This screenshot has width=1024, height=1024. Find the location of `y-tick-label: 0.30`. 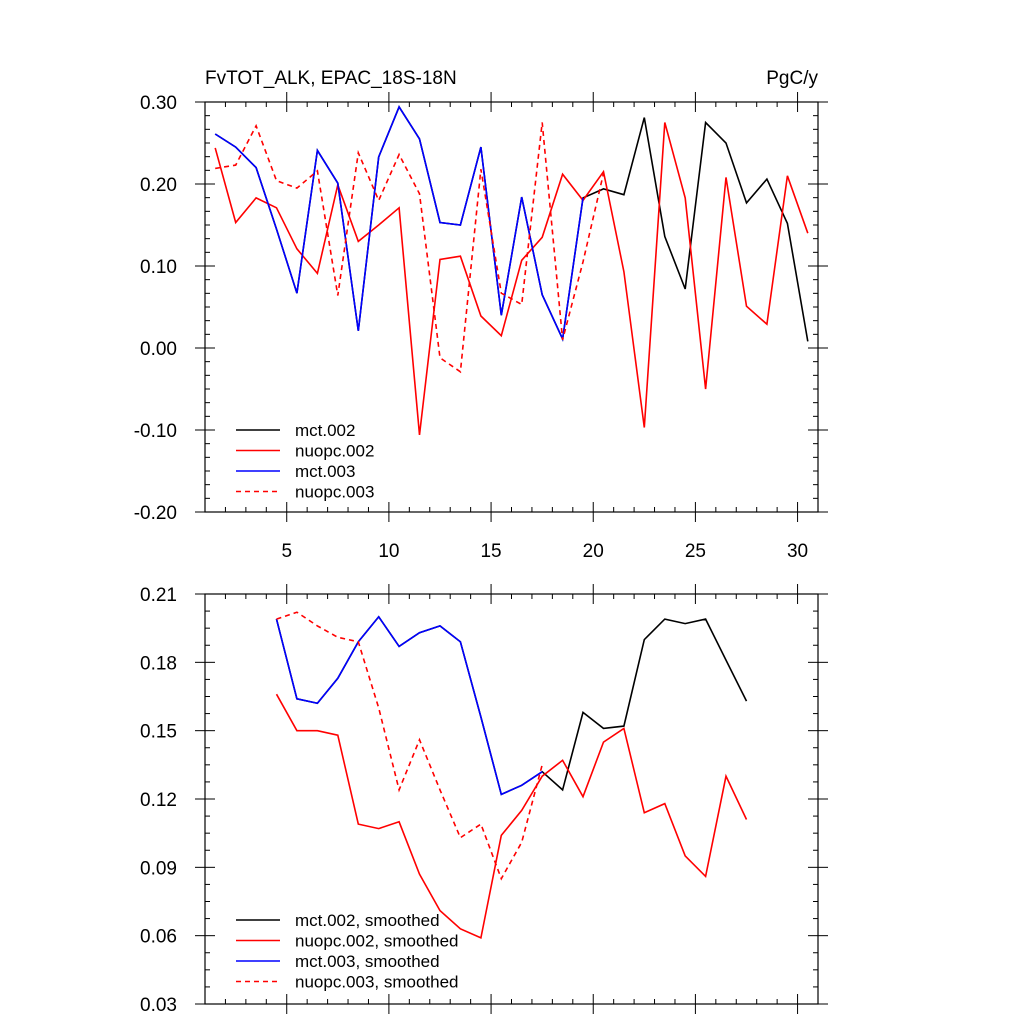

y-tick-label: 0.30 is located at coordinates (158, 103).